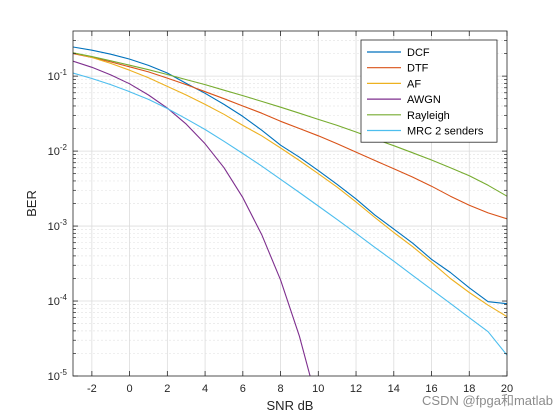  Describe the element at coordinates (356, 389) in the screenshot. I see `x-tick-label: 12` at that location.